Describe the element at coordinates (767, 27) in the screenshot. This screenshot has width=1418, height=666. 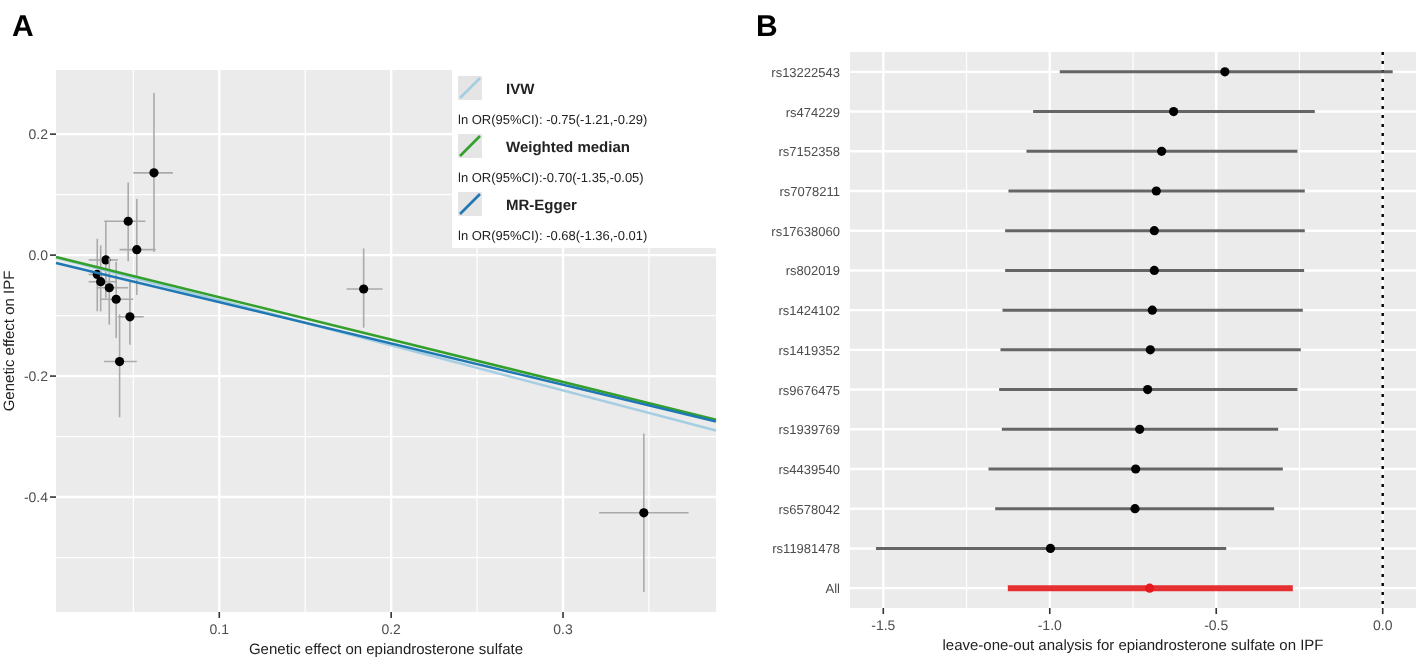
I see `chart-title: B` at that location.